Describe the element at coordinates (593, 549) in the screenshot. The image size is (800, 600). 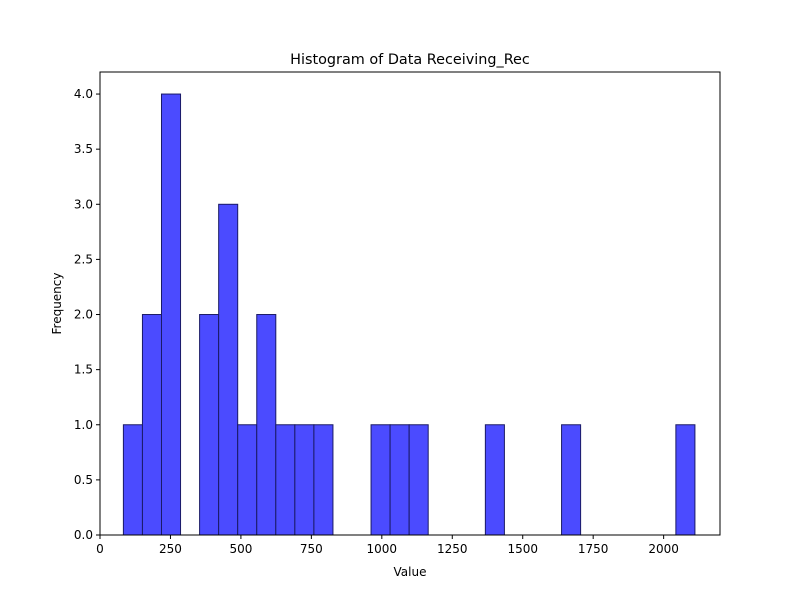
I see `x-tick-label: 1750` at that location.